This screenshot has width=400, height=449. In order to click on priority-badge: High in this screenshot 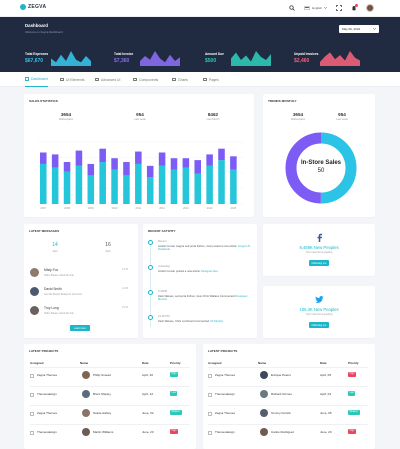, I will do `click(174, 374)`.